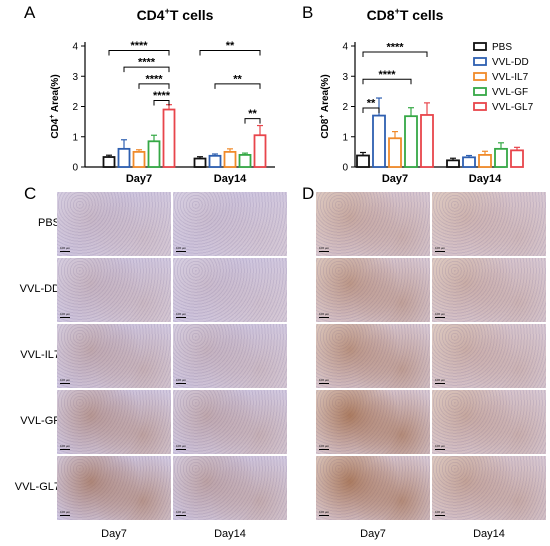 The height and width of the screenshot is (546, 550). What do you see at coordinates (510, 62) in the screenshot?
I see `legend-entry: VVL-DD` at bounding box center [510, 62].